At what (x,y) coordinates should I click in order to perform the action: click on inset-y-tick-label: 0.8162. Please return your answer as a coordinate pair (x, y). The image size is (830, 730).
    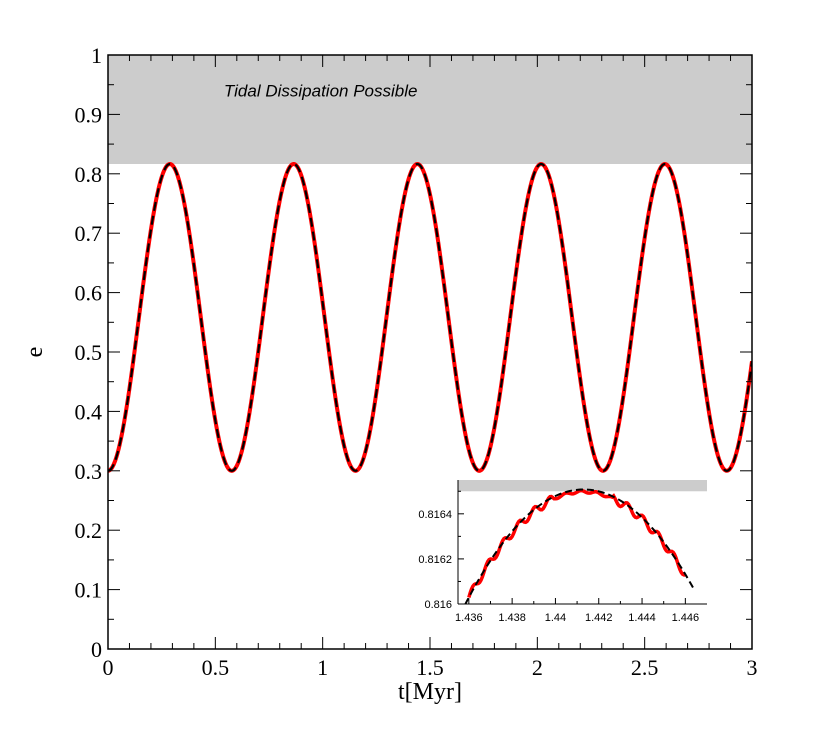
    Looking at the image, I should click on (435, 560).